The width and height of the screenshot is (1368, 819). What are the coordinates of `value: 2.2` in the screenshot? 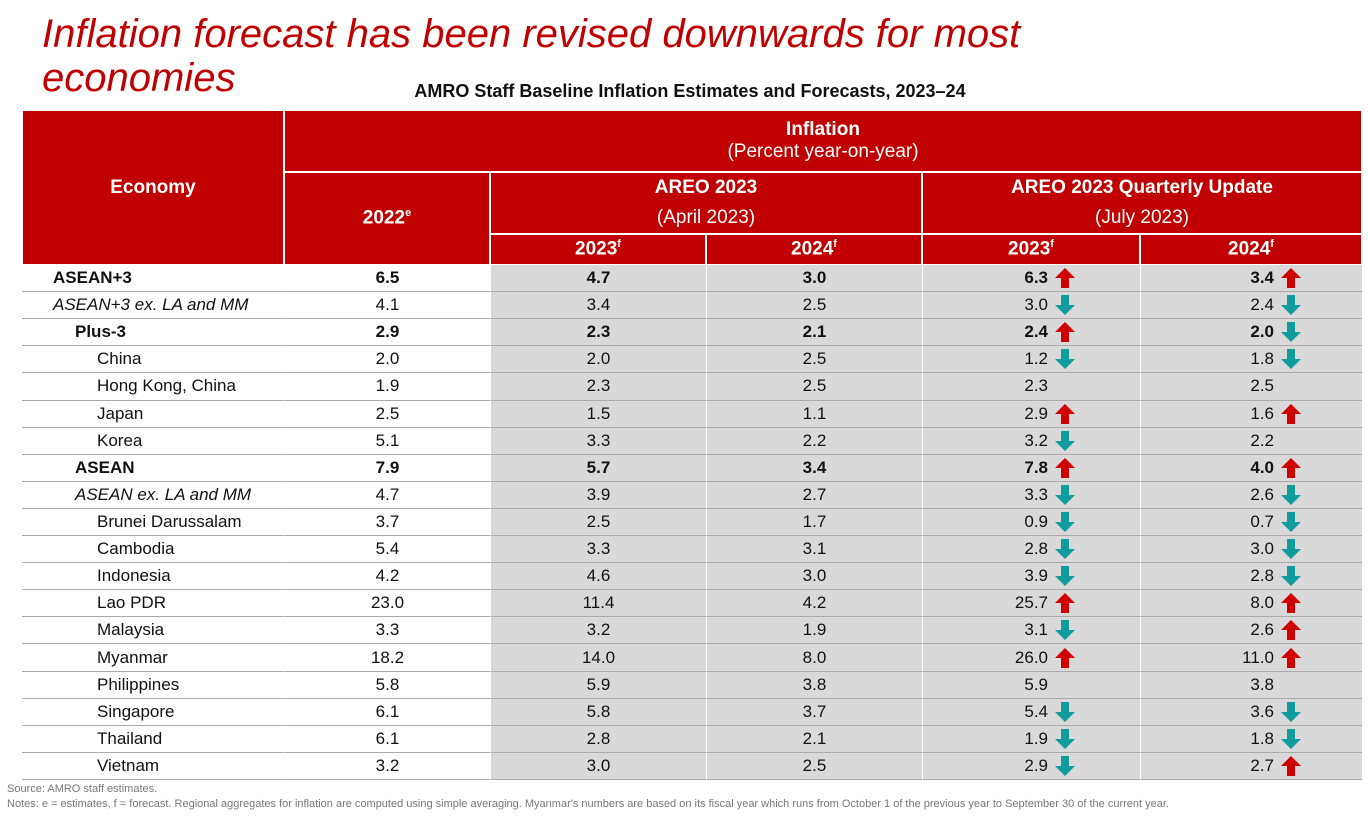 It's located at (1262, 440).